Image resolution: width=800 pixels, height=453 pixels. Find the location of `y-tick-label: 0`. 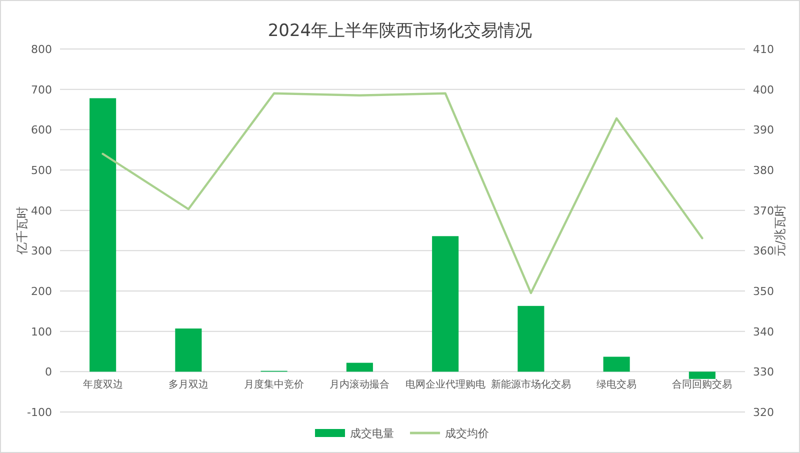

y-tick-label: 0 is located at coordinates (48, 372).